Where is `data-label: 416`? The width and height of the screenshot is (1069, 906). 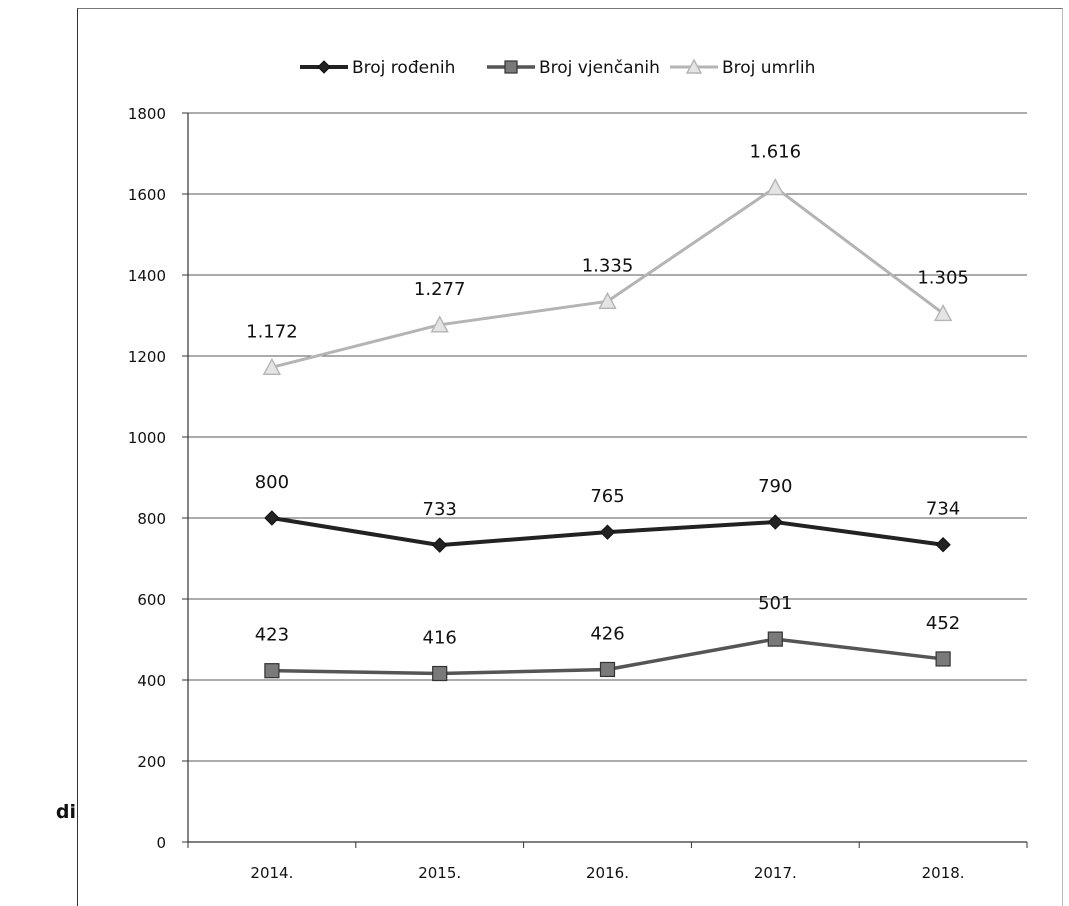
data-label: 416 is located at coordinates (440, 638).